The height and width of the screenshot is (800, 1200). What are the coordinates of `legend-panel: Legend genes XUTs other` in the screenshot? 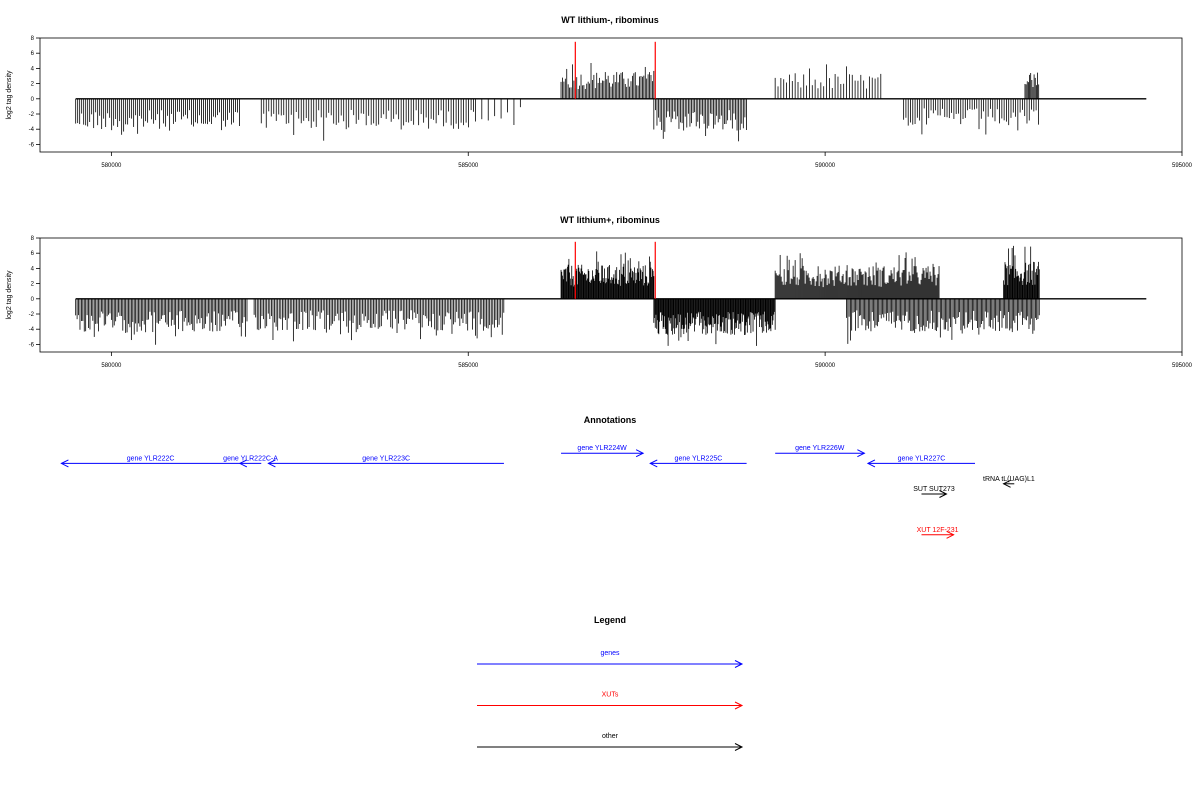 It's located at (610, 683).